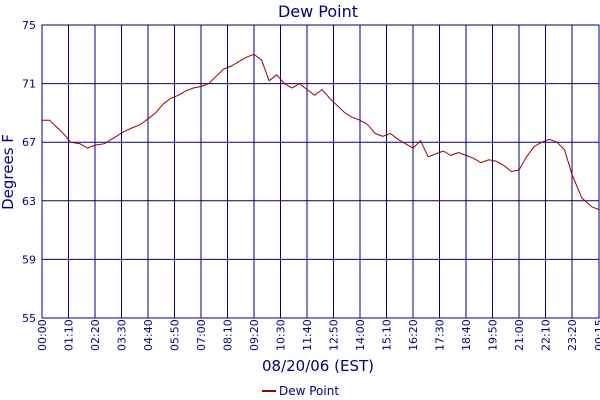  Describe the element at coordinates (122, 335) in the screenshot. I see `x-tick-label: 03:30` at that location.